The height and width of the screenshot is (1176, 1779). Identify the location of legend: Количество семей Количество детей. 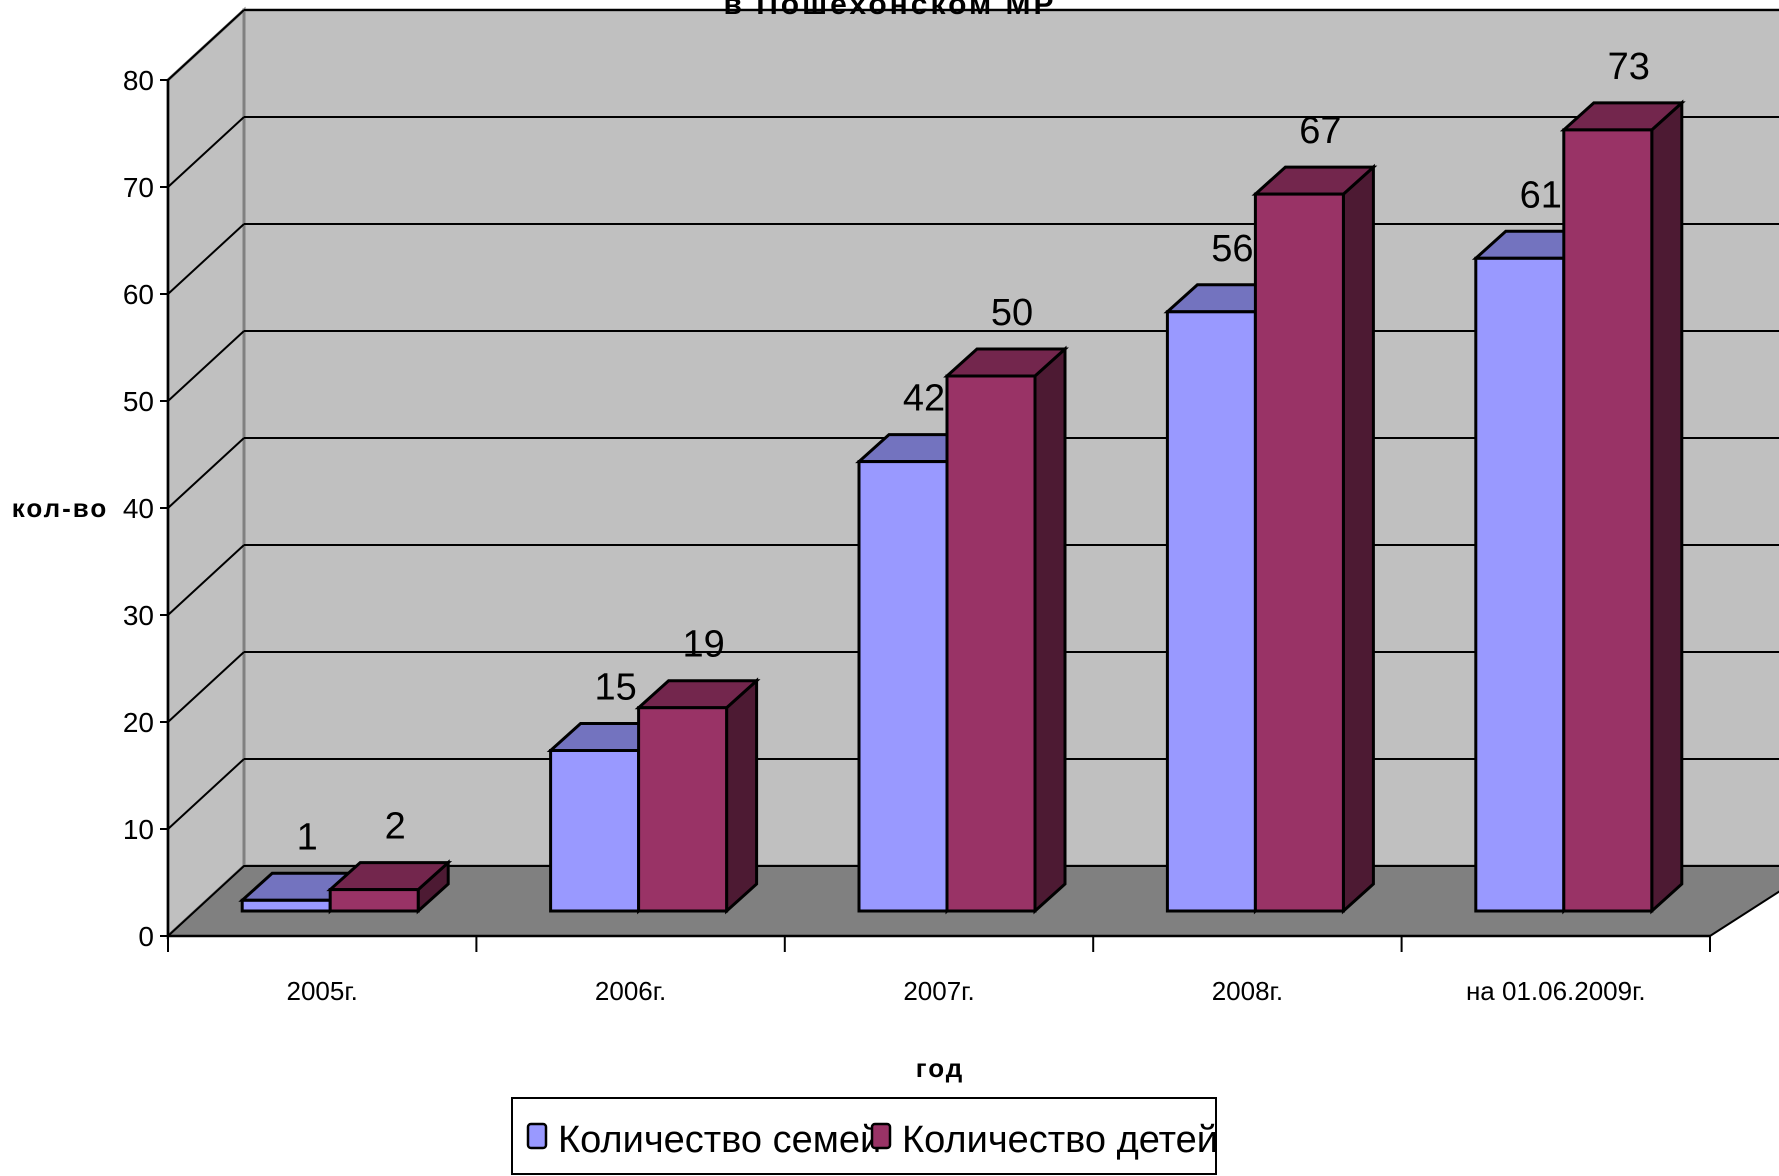
(864, 1136).